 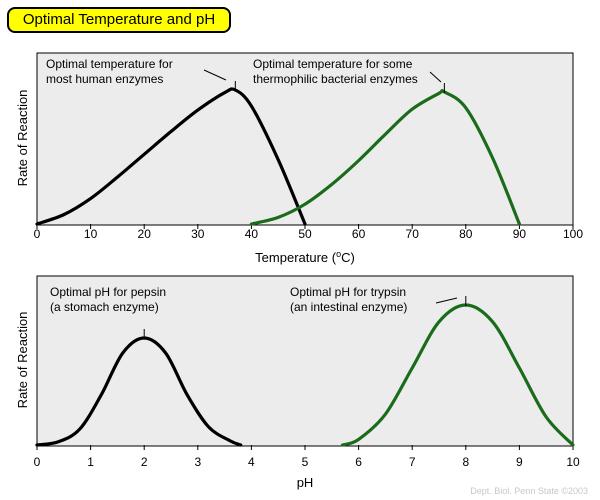 What do you see at coordinates (145, 234) in the screenshot?
I see `x-tick-label: 20` at bounding box center [145, 234].